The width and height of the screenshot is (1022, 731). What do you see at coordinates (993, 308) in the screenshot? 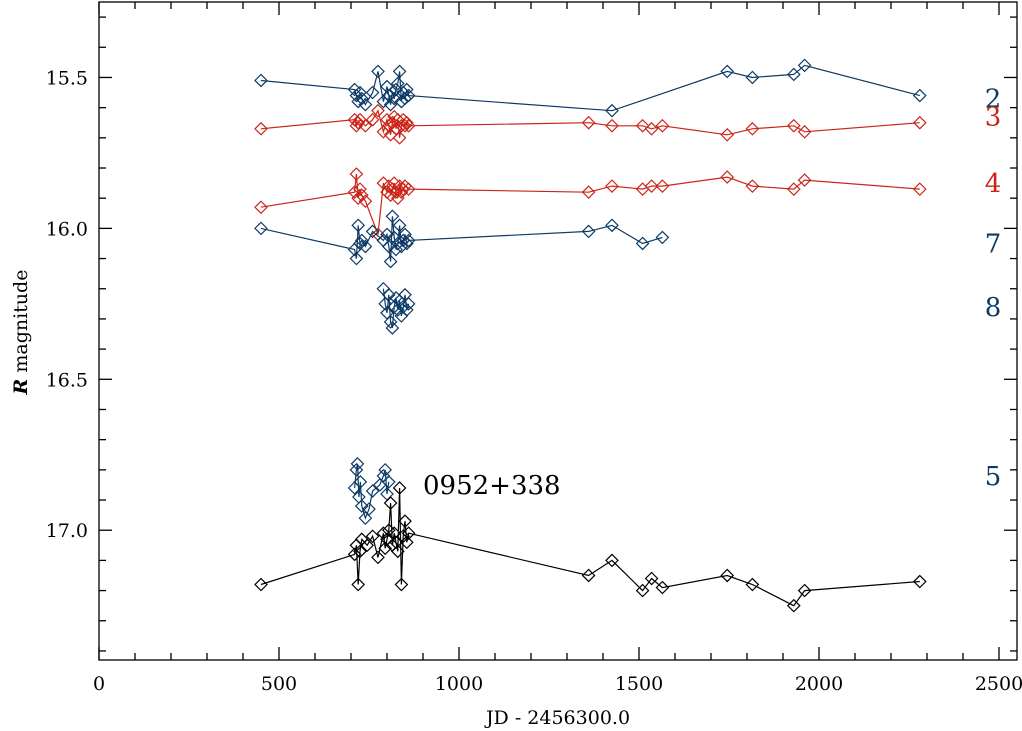
I see `series-label: 8` at bounding box center [993, 308].